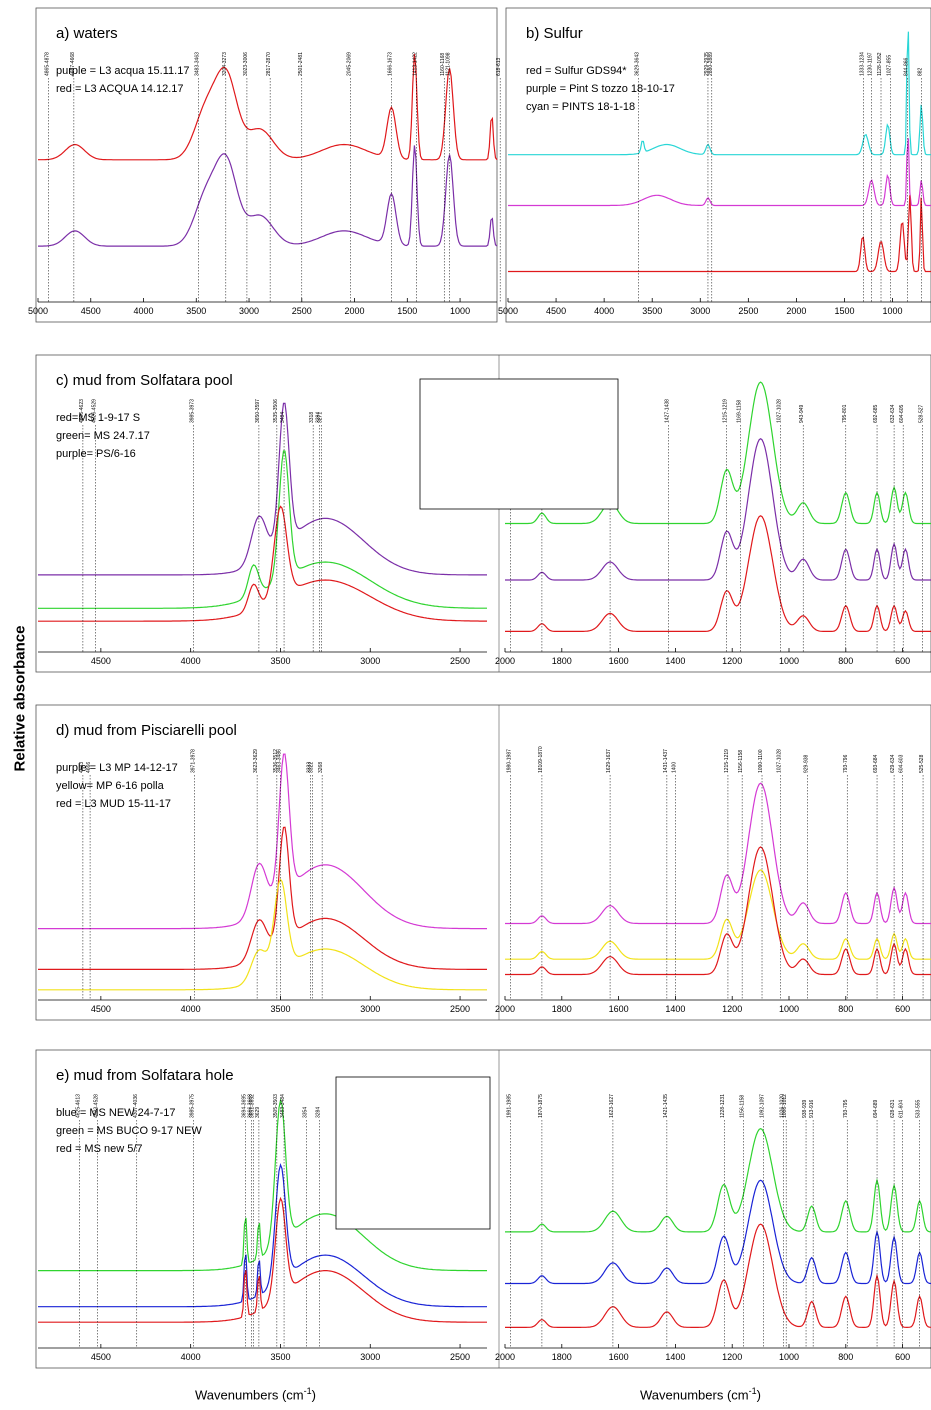 The image size is (931, 1410). What do you see at coordinates (280, 1357) in the screenshot?
I see `x-tick-label-e: 3500` at bounding box center [280, 1357].